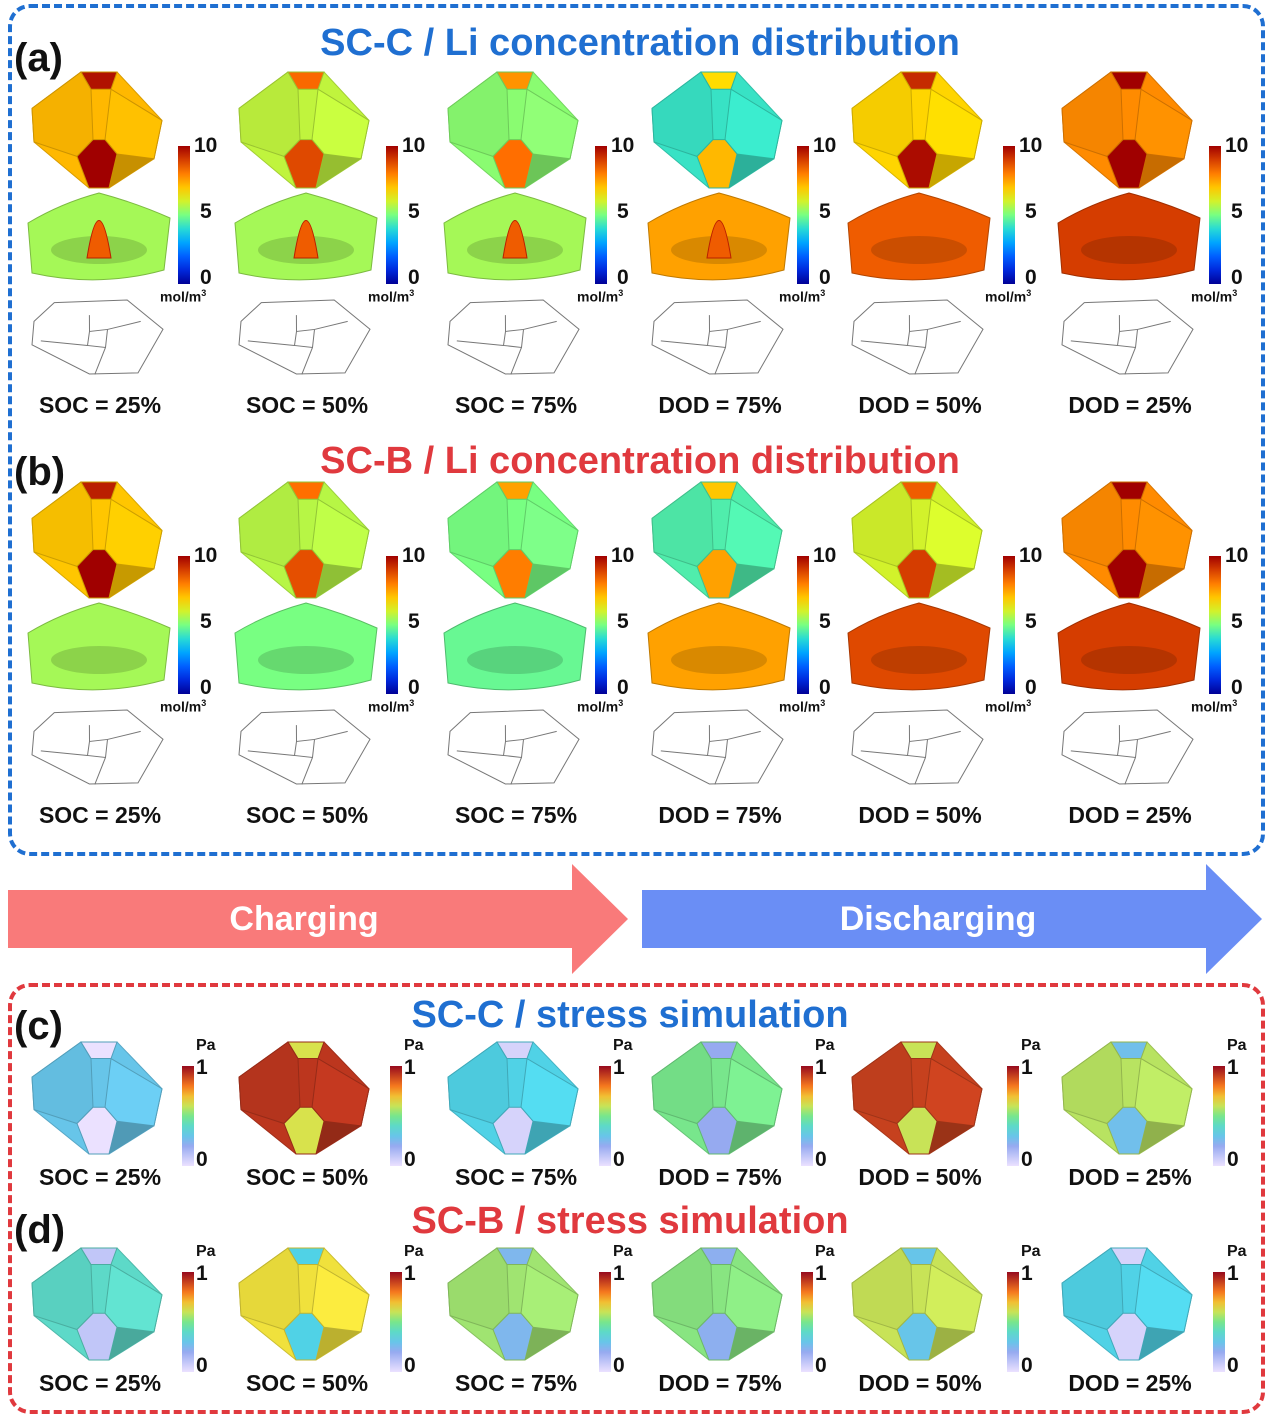 This screenshot has width=1269, height=1419. Describe the element at coordinates (1031, 687) in the screenshot. I see `panel_b-cbar-min-5: 0` at that location.